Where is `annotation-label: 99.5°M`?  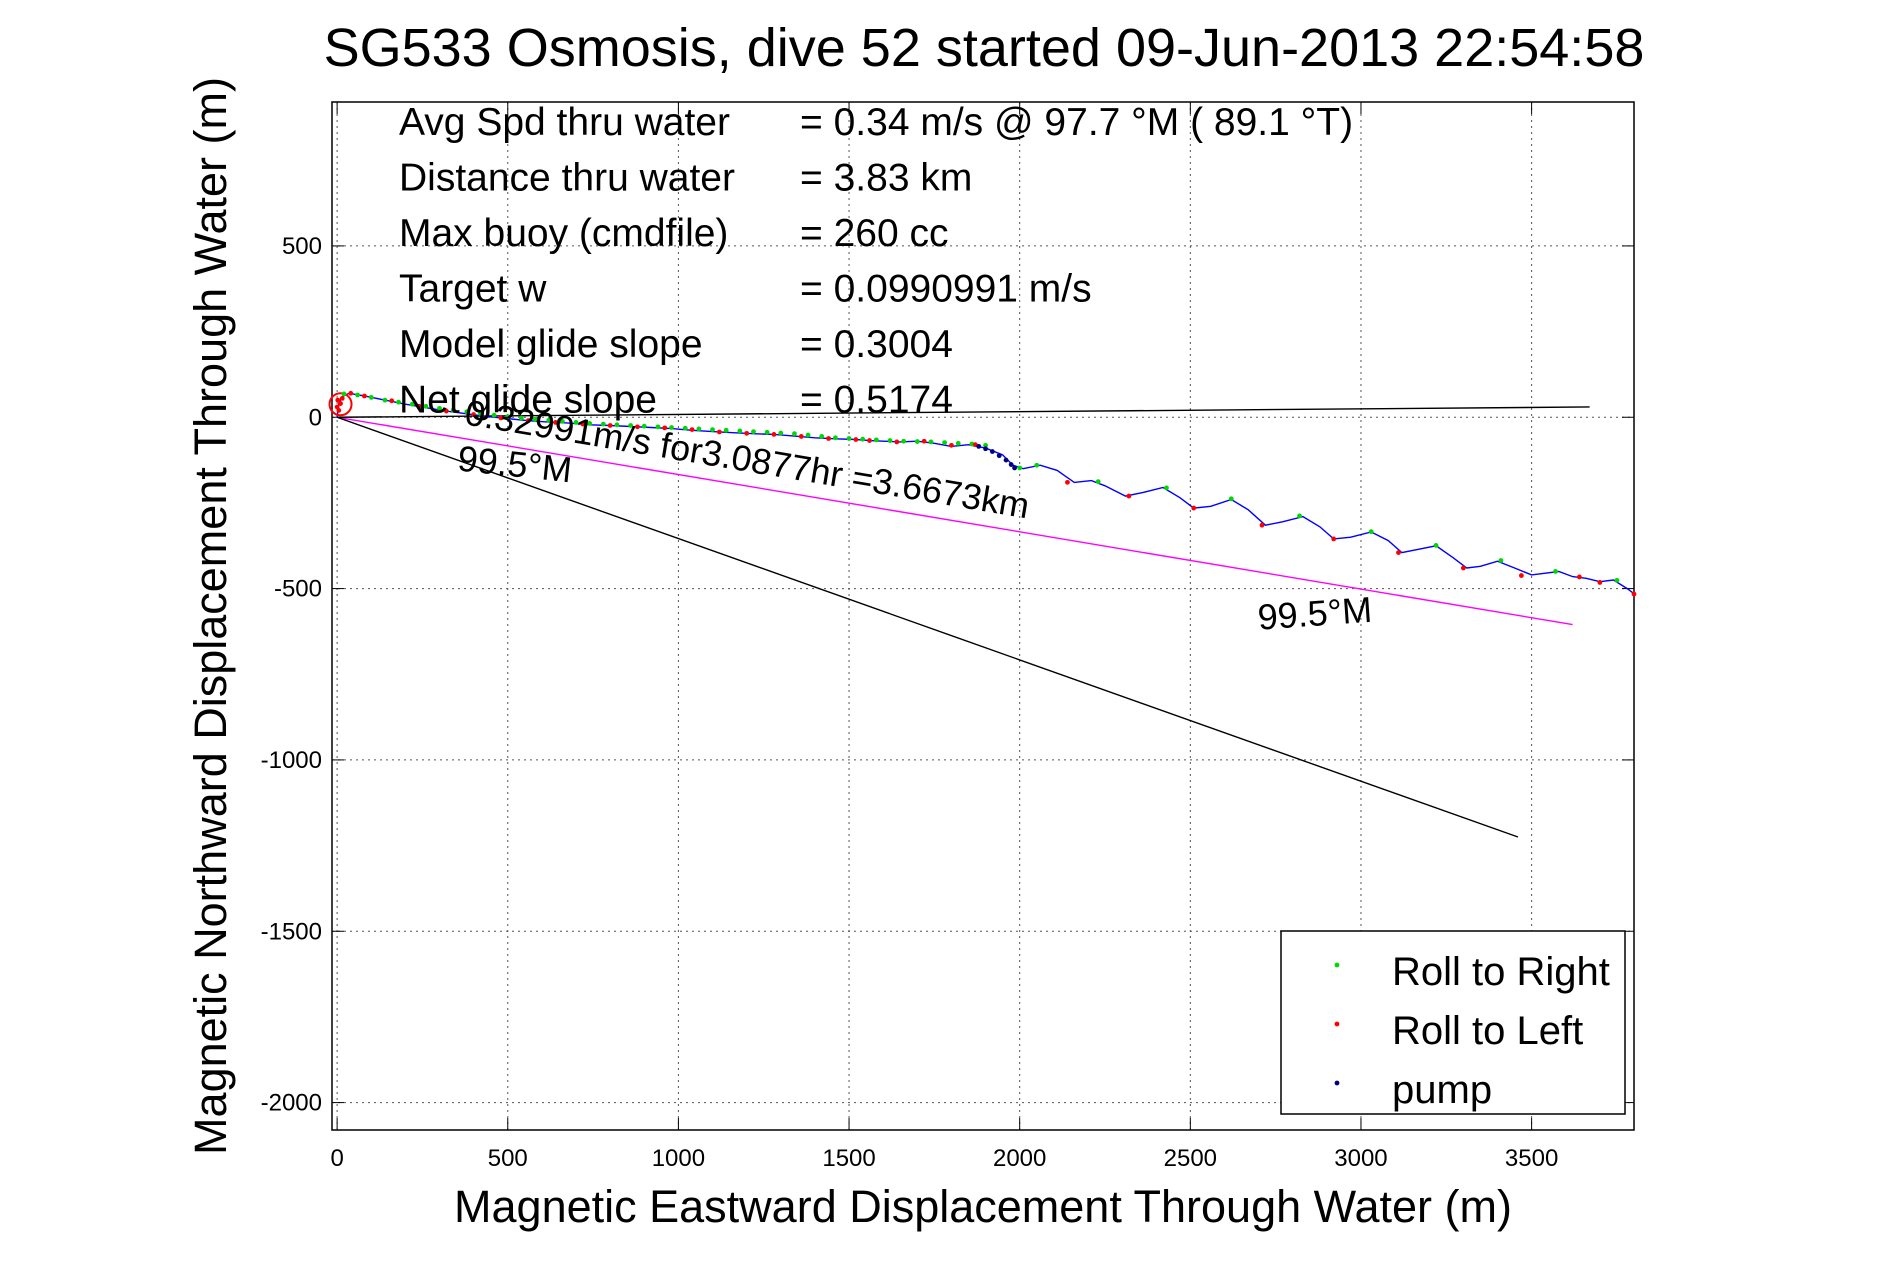
annotation-label: 99.5°M is located at coordinates (1314, 613).